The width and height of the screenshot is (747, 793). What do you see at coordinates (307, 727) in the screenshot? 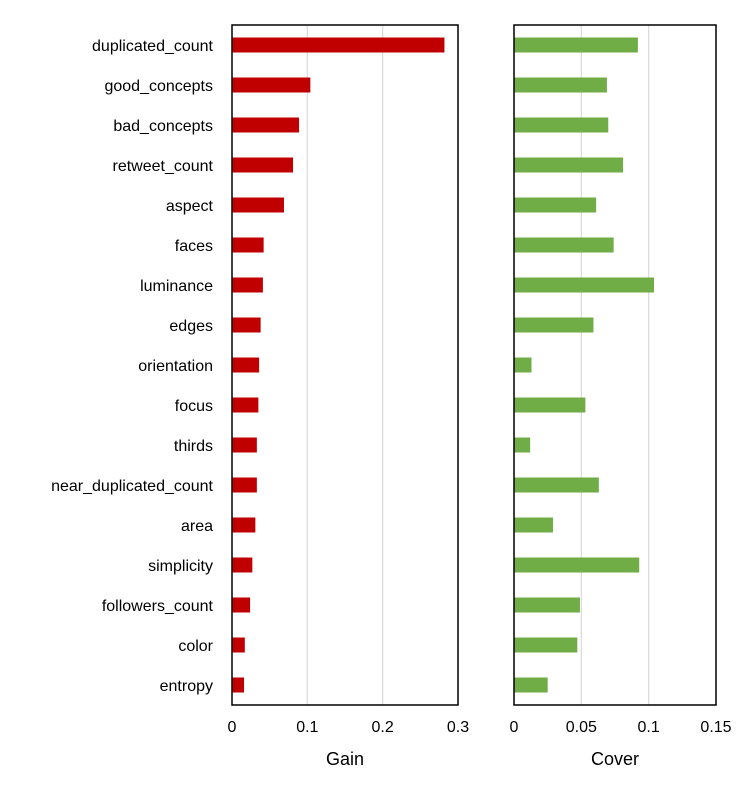
I see `gain-tick-label: 0.1` at bounding box center [307, 727].